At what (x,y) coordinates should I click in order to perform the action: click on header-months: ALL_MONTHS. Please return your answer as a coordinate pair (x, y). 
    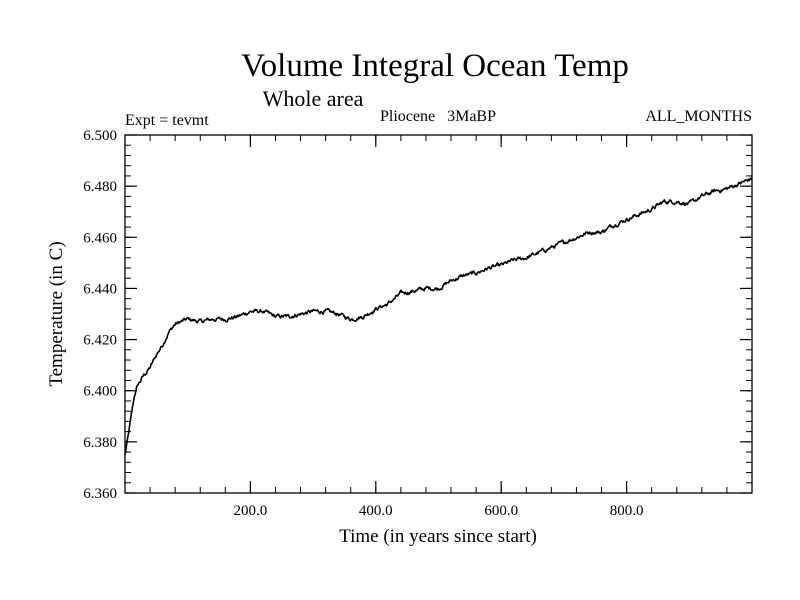
    Looking at the image, I should click on (698, 116).